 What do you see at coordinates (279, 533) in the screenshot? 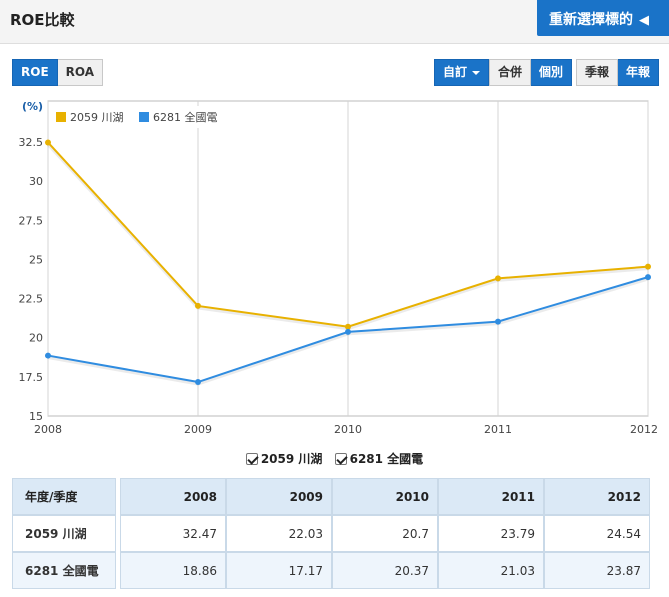
I see `table-cell: 22.03` at bounding box center [279, 533].